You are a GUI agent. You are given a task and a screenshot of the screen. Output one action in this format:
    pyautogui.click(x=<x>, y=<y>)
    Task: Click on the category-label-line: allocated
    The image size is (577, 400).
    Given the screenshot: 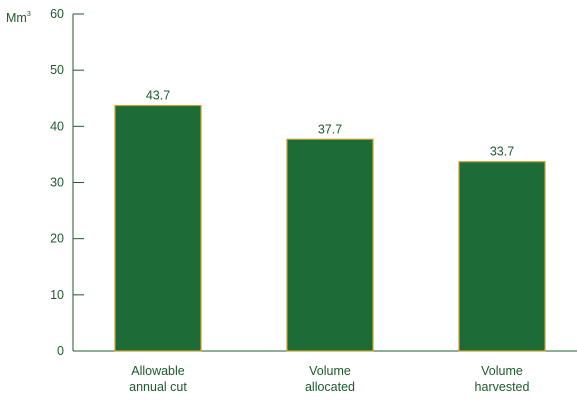 What is the action you would take?
    pyautogui.click(x=330, y=387)
    